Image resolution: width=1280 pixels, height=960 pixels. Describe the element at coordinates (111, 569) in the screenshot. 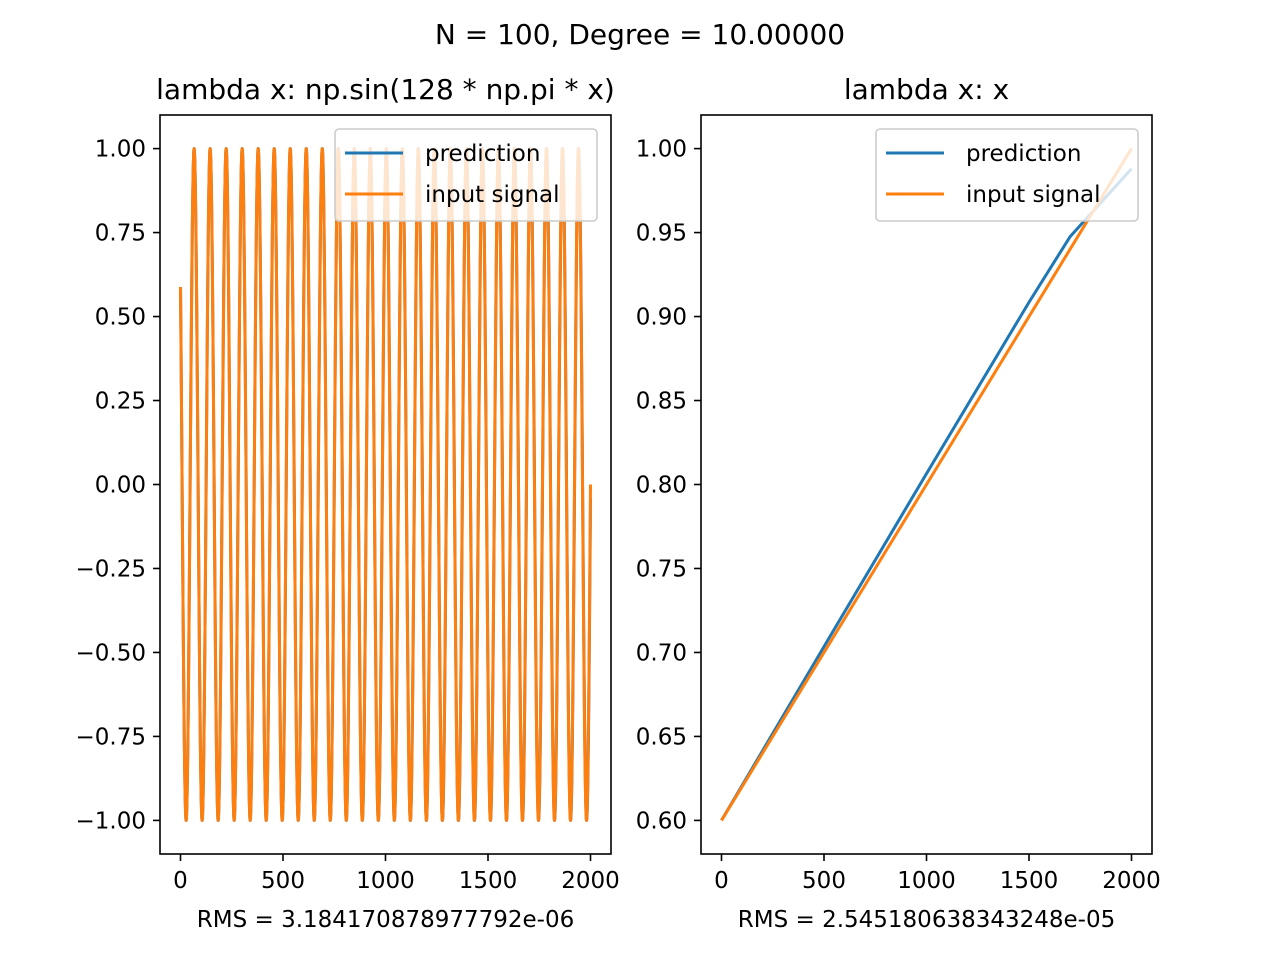

I see `y-tick-label: −0.25` at that location.